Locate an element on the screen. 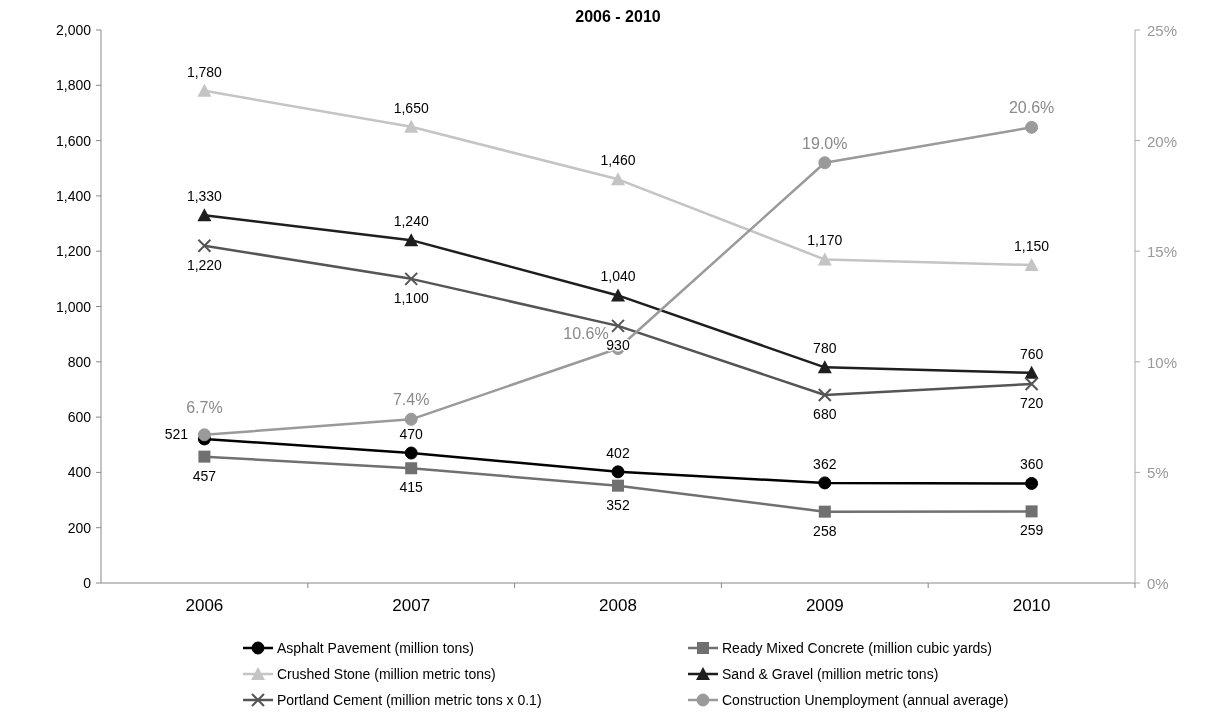 The width and height of the screenshot is (1207, 714). data-label: 521 is located at coordinates (176, 433).